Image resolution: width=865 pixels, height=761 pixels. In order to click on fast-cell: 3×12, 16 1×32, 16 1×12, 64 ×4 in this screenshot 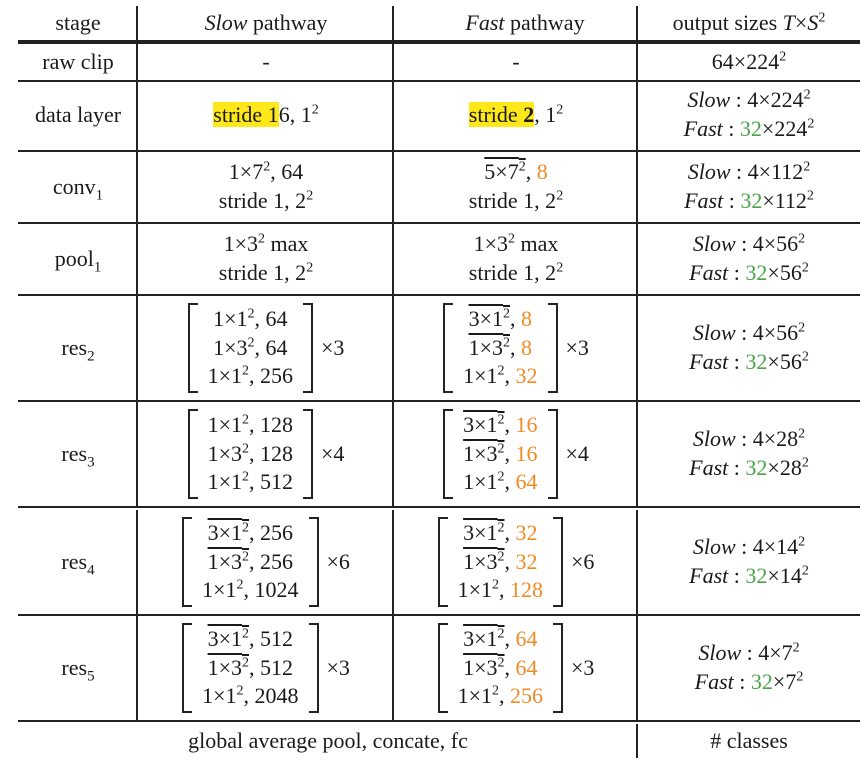, I will do `click(516, 454)`.